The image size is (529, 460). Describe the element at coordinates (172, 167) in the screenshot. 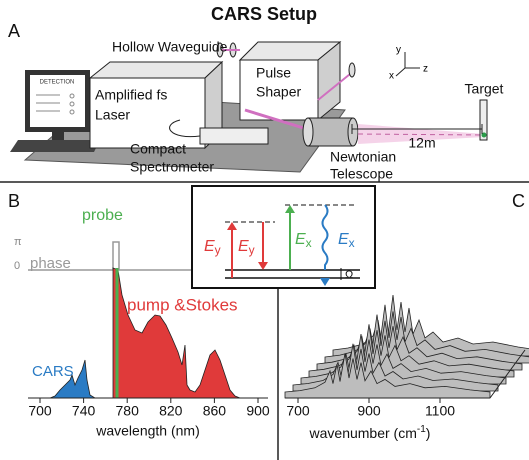

I see `label: Spectrometer` at that location.